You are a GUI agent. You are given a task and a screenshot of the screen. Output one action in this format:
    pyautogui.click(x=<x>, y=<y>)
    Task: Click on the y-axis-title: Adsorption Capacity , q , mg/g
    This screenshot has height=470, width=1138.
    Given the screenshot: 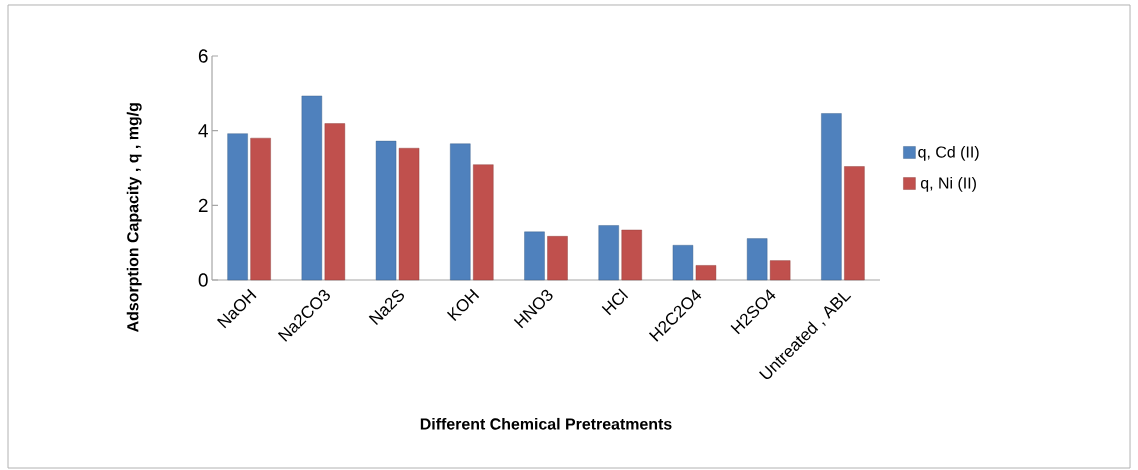 What is the action you would take?
    pyautogui.click(x=134, y=218)
    